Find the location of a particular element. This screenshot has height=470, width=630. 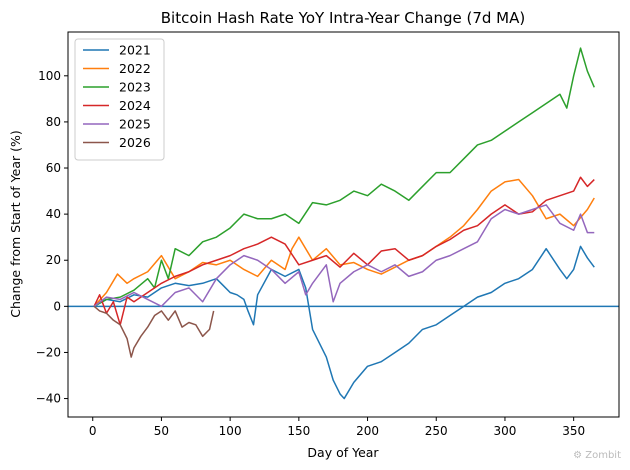

legend: 2021 2022 2023 2024 2025 2026 is located at coordinates (119, 99).